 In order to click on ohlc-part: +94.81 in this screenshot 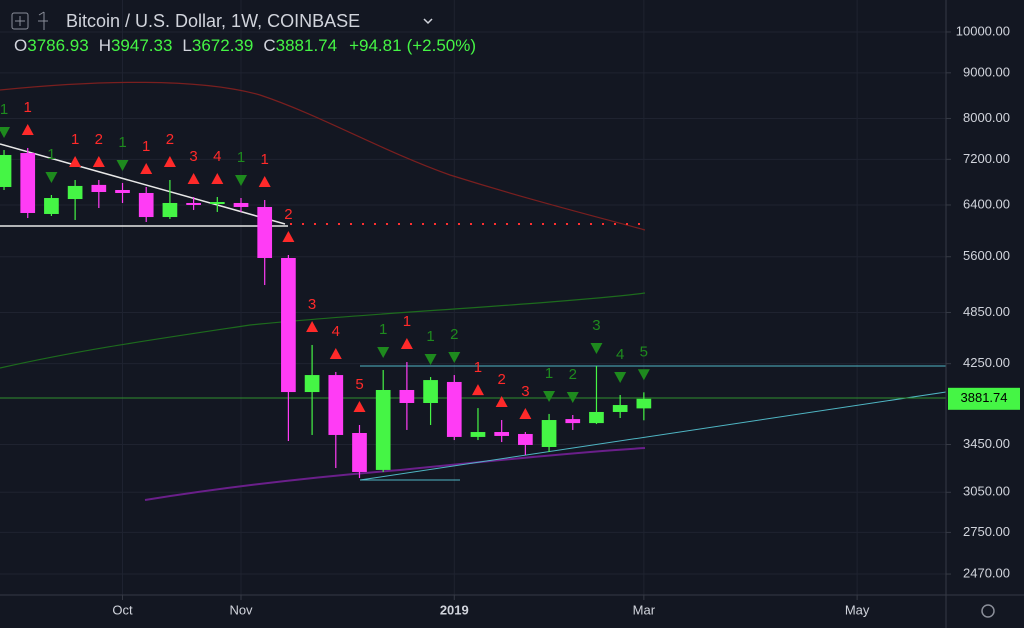, I will do `click(375, 45)`.